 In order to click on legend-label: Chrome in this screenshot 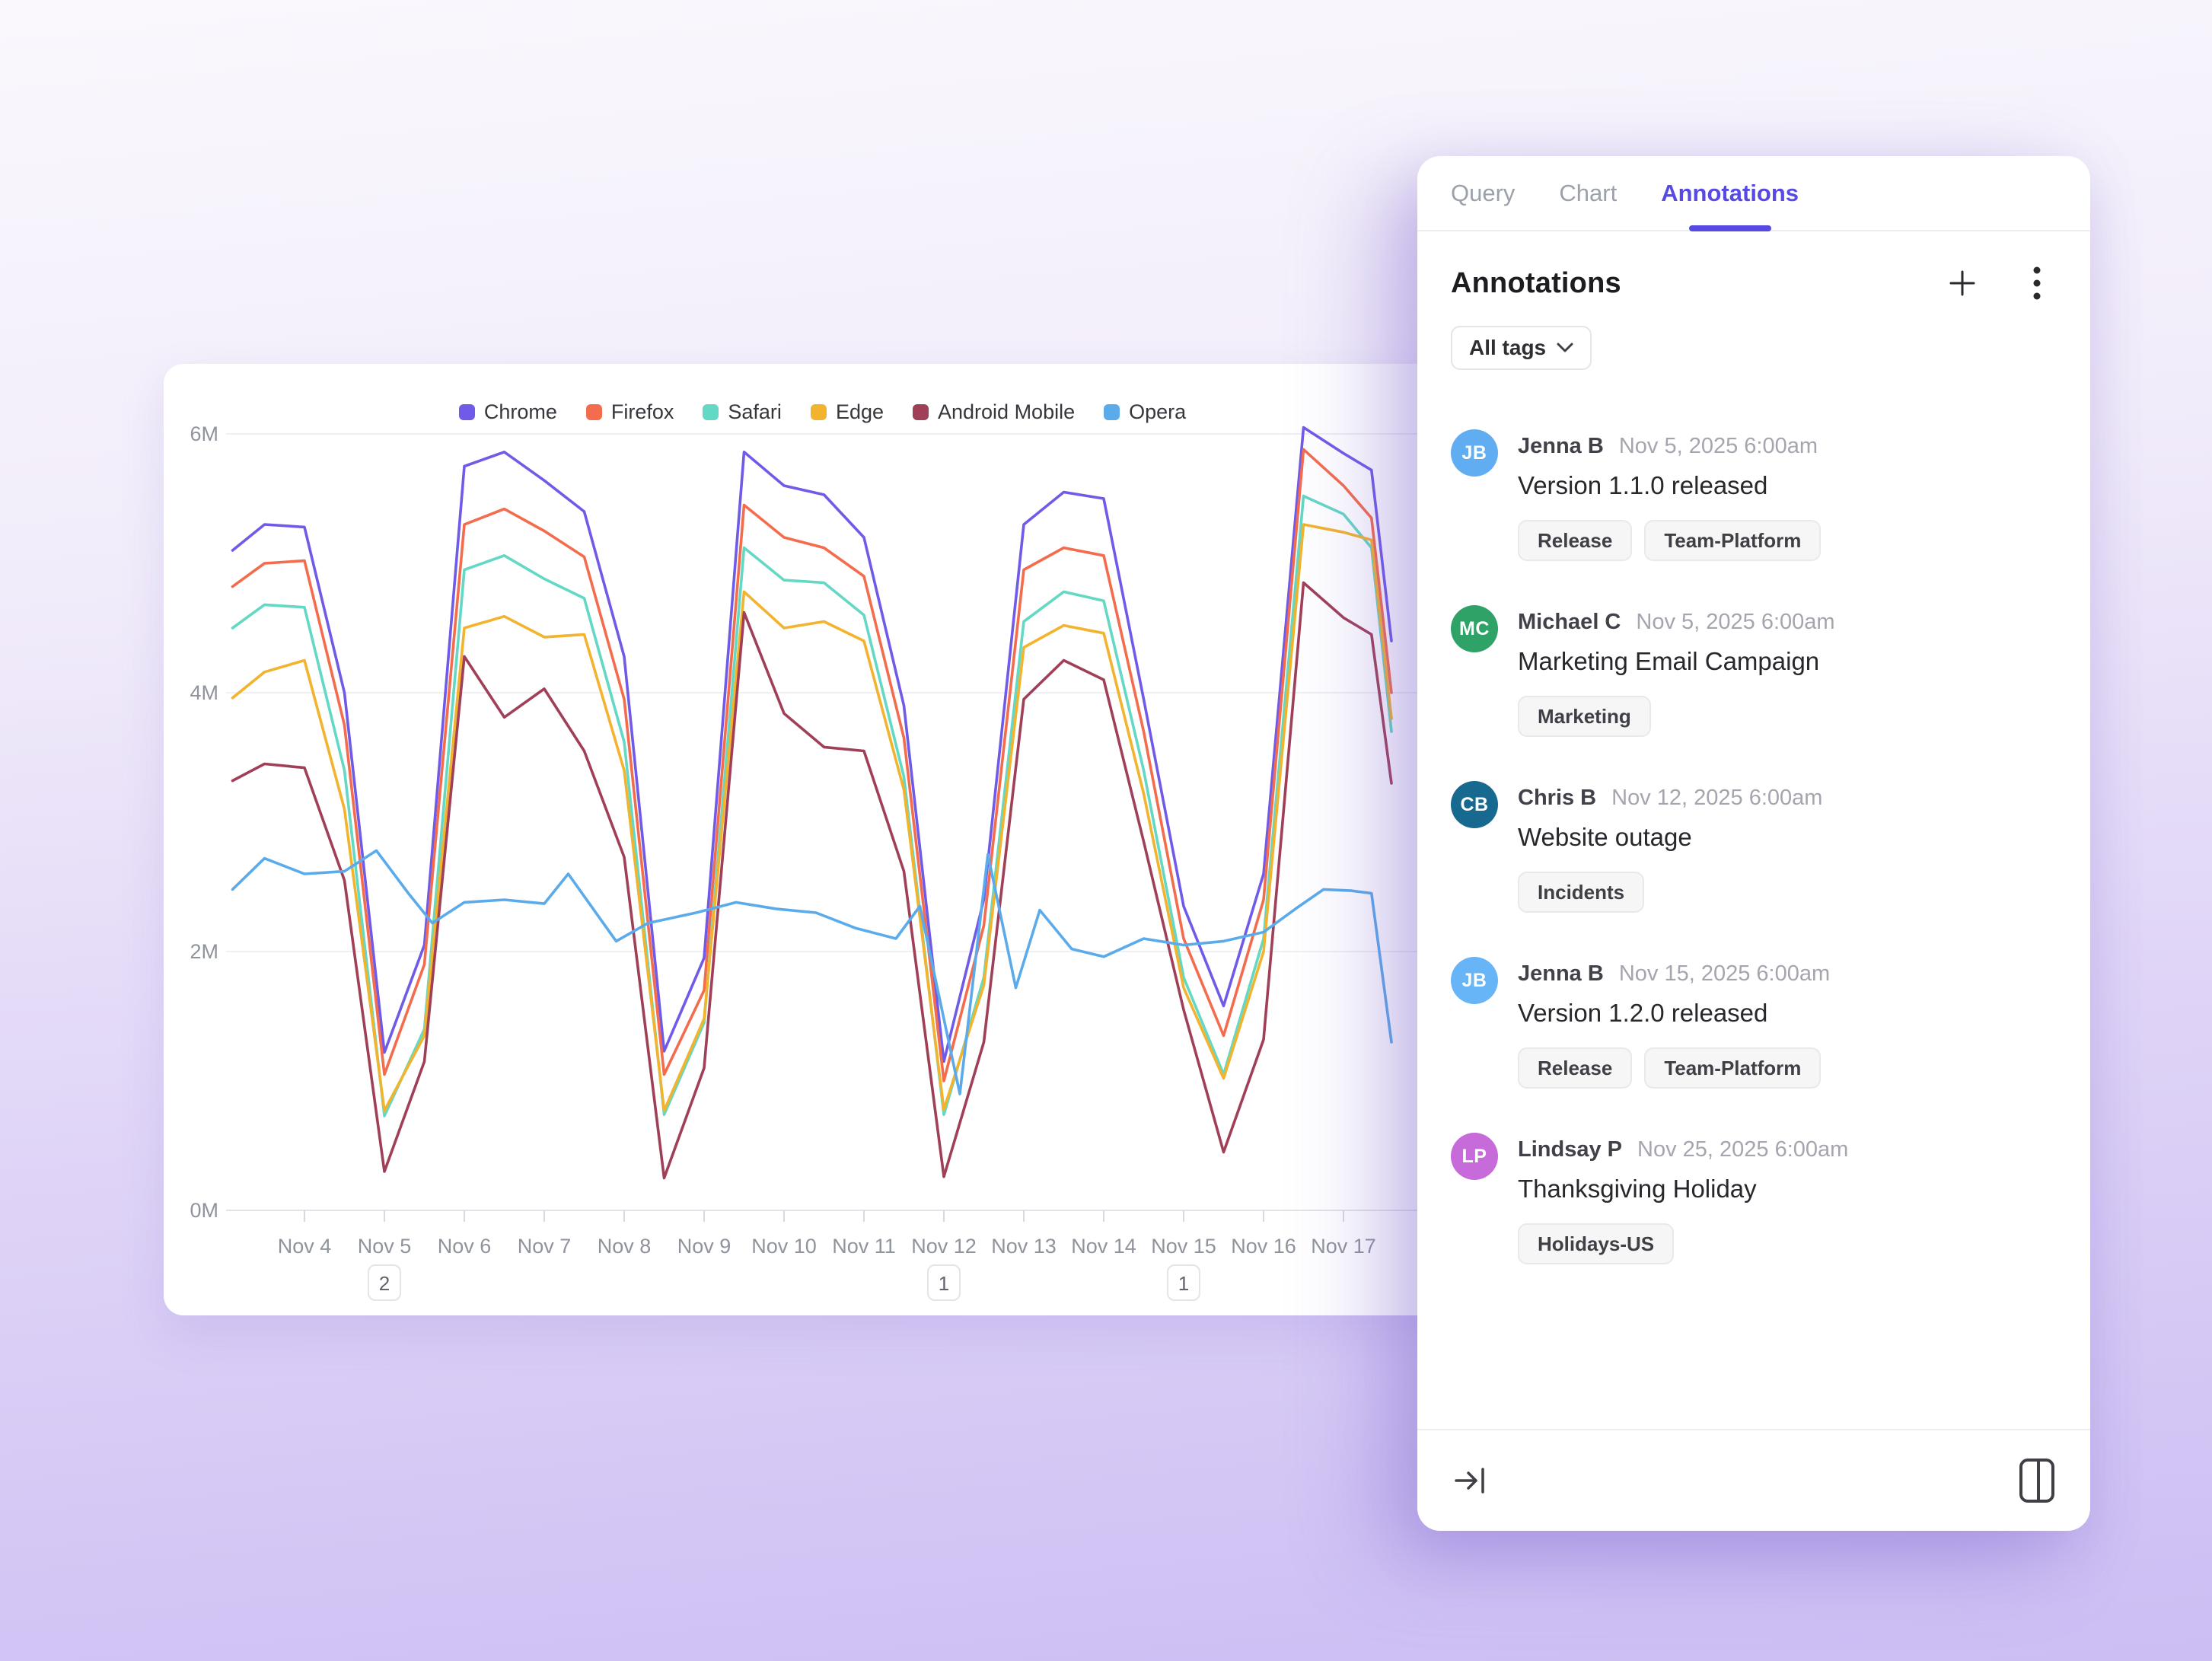, I will do `click(520, 412)`.